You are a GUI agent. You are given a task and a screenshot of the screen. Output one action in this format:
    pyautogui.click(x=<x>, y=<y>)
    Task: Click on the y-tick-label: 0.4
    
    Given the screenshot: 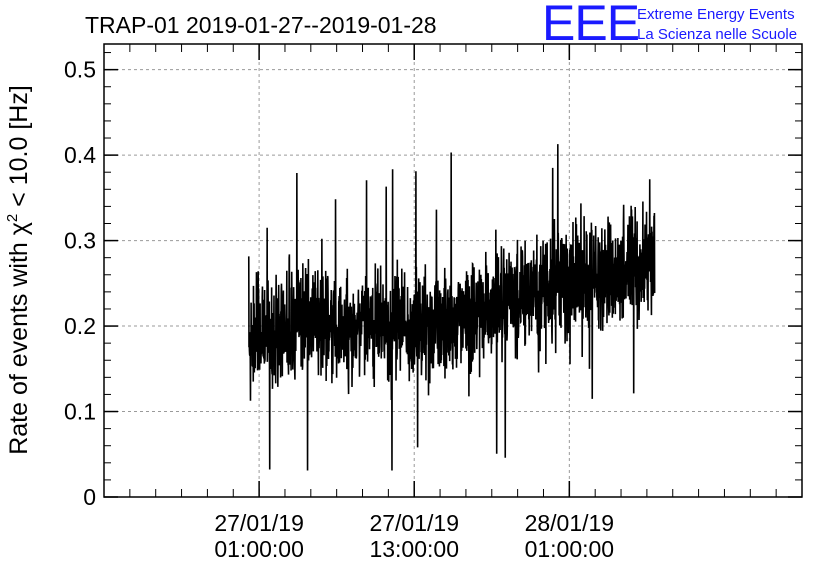 What is the action you would take?
    pyautogui.click(x=80, y=155)
    